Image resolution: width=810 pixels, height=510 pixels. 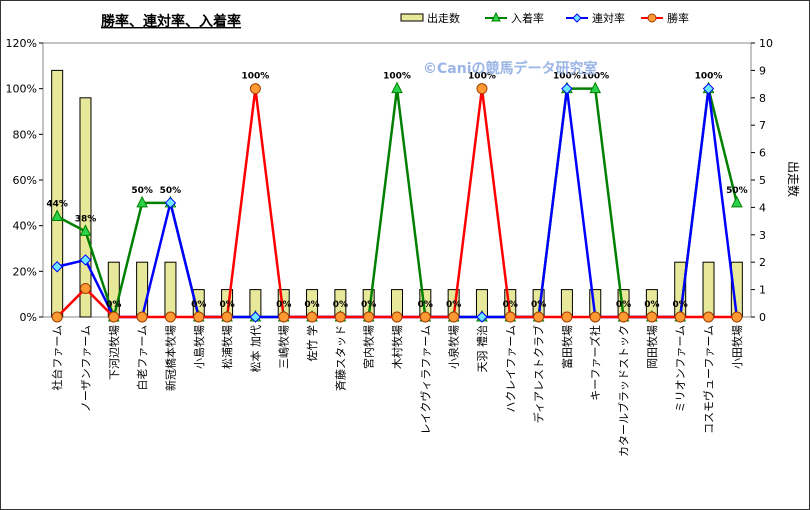 I want to click on legend-label-1: 入着率, so click(x=527, y=18).